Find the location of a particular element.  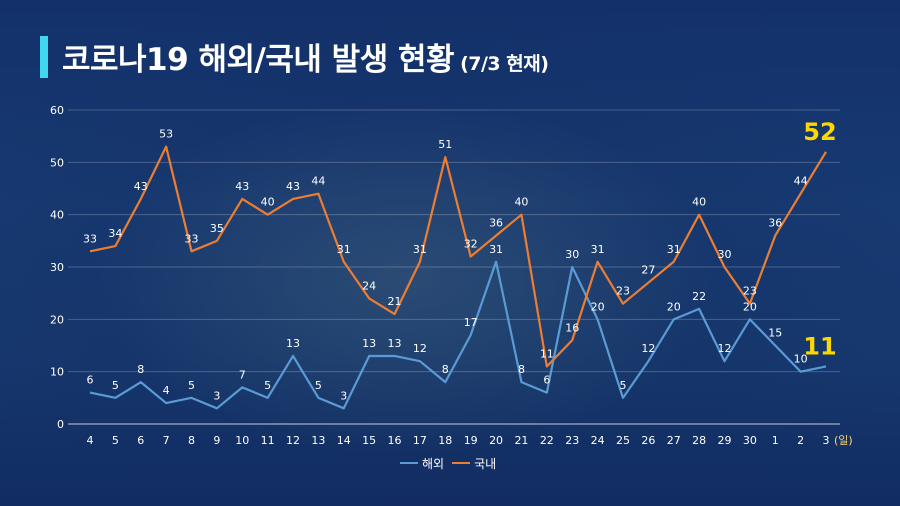

data-label: 24 is located at coordinates (369, 285).